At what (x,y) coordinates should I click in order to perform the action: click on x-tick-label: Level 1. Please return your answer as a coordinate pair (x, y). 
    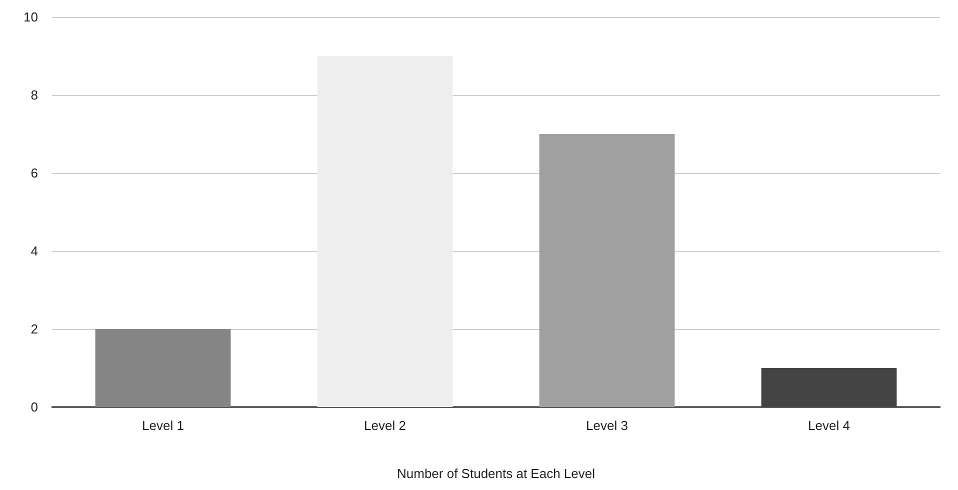
    Looking at the image, I should click on (163, 425).